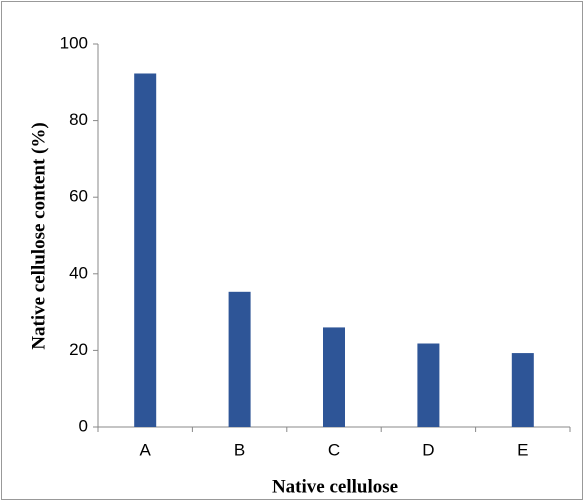 The height and width of the screenshot is (502, 585). Describe the element at coordinates (78, 196) in the screenshot. I see `y-tick-label: 60` at that location.